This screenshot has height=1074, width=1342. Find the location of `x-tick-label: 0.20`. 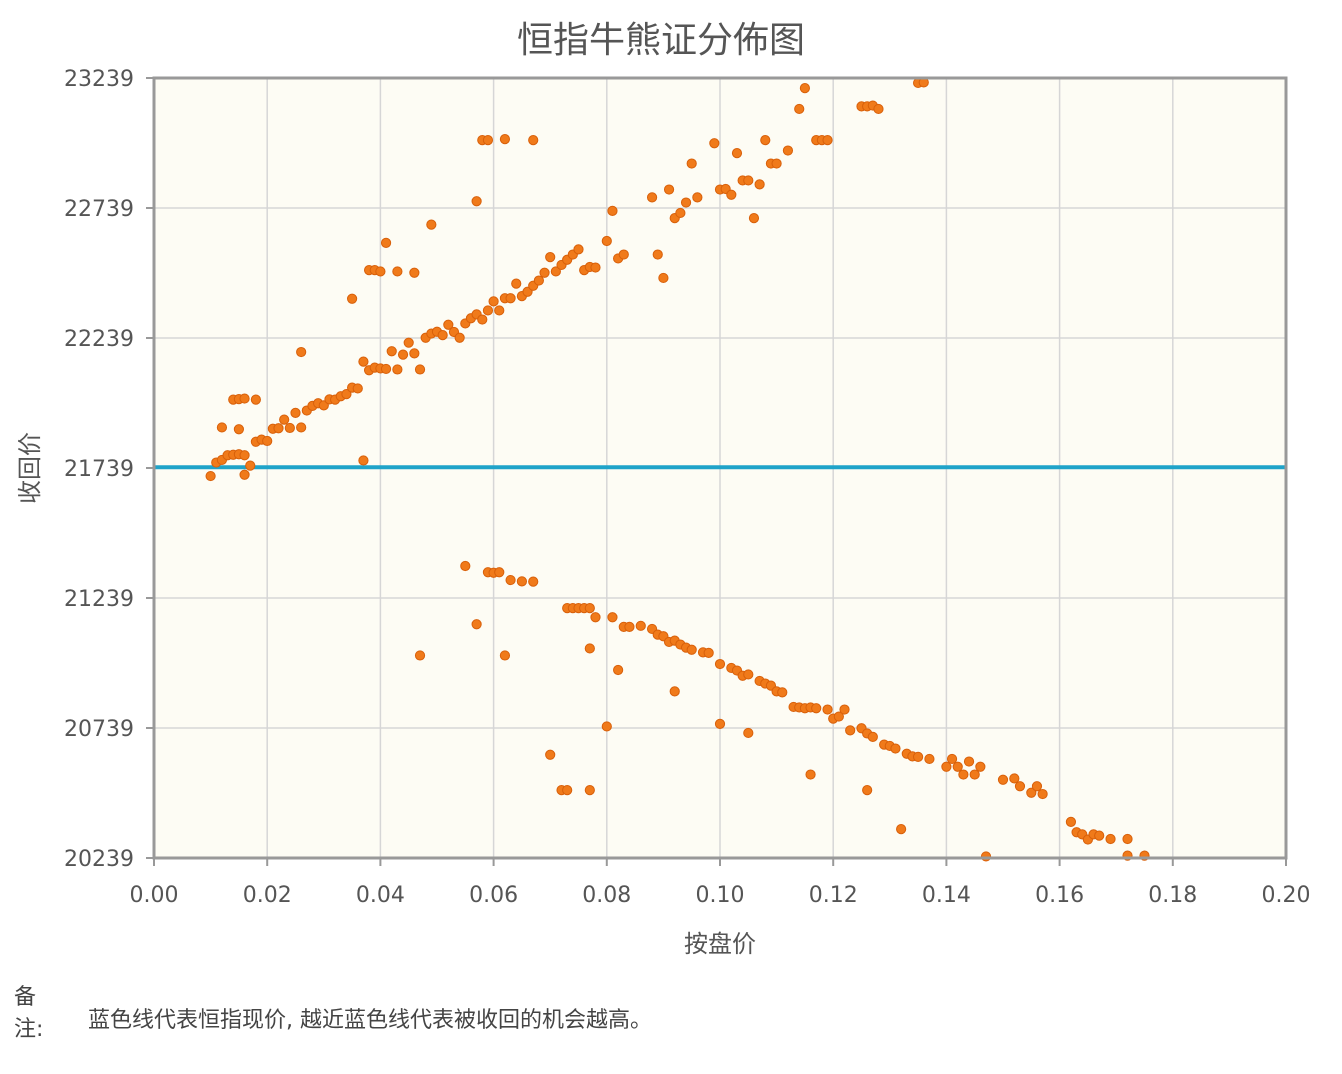

x-tick-label: 0.20 is located at coordinates (1286, 895).